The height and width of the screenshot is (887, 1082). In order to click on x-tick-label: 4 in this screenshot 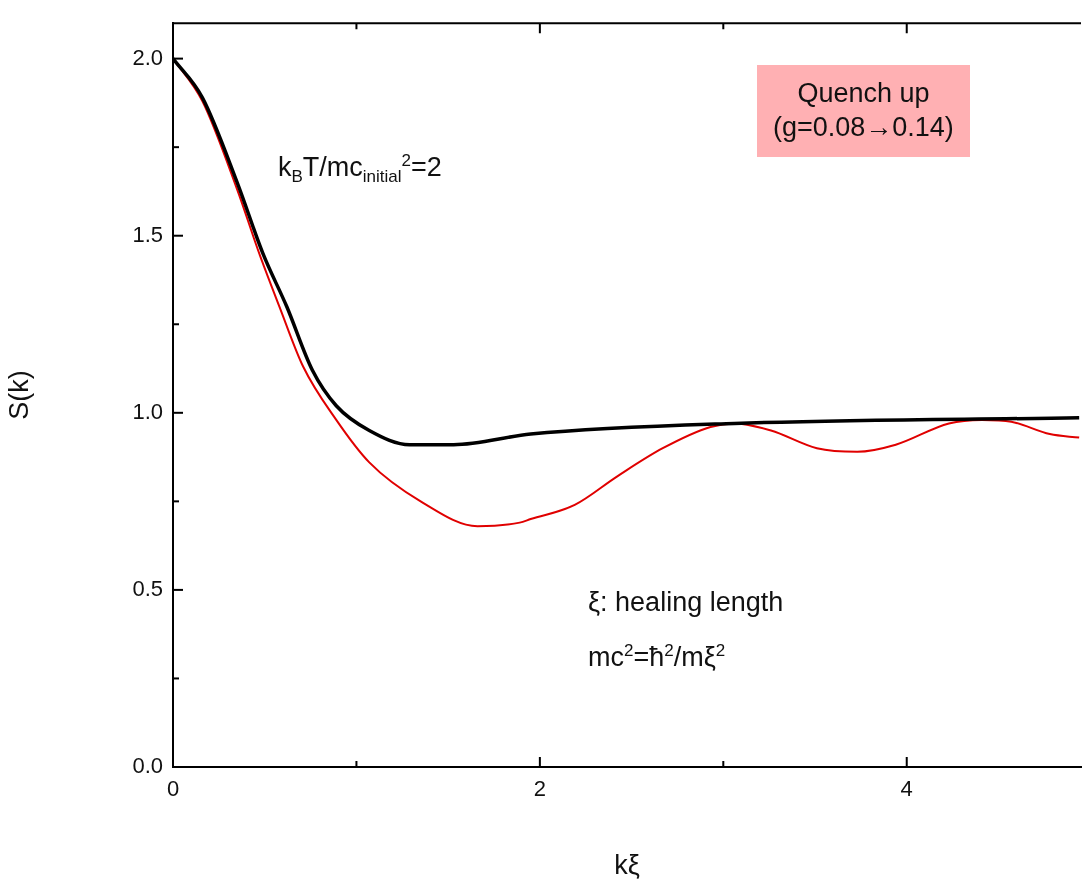, I will do `click(906, 789)`.